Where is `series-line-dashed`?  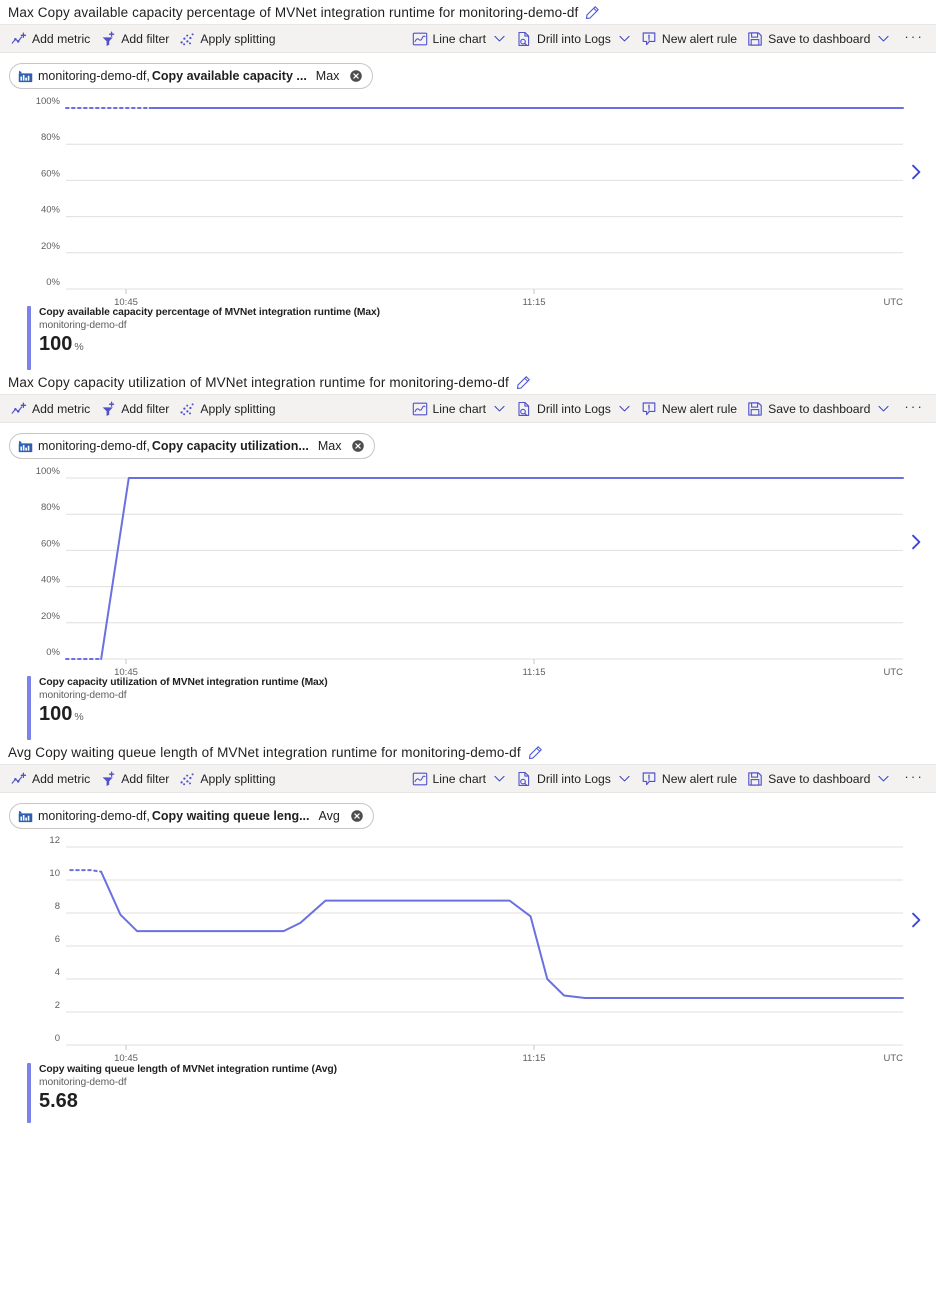
series-line-dashed is located at coordinates (86, 871).